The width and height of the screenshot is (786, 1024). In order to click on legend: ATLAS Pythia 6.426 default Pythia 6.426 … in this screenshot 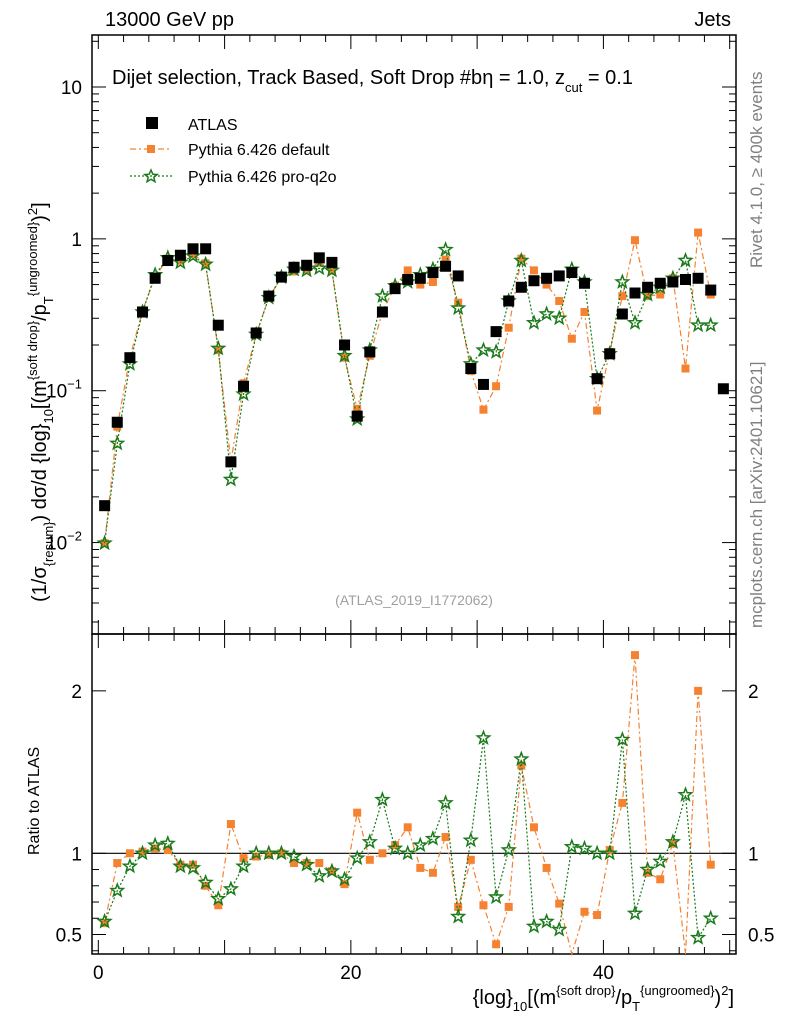, I will do `click(233, 151)`.